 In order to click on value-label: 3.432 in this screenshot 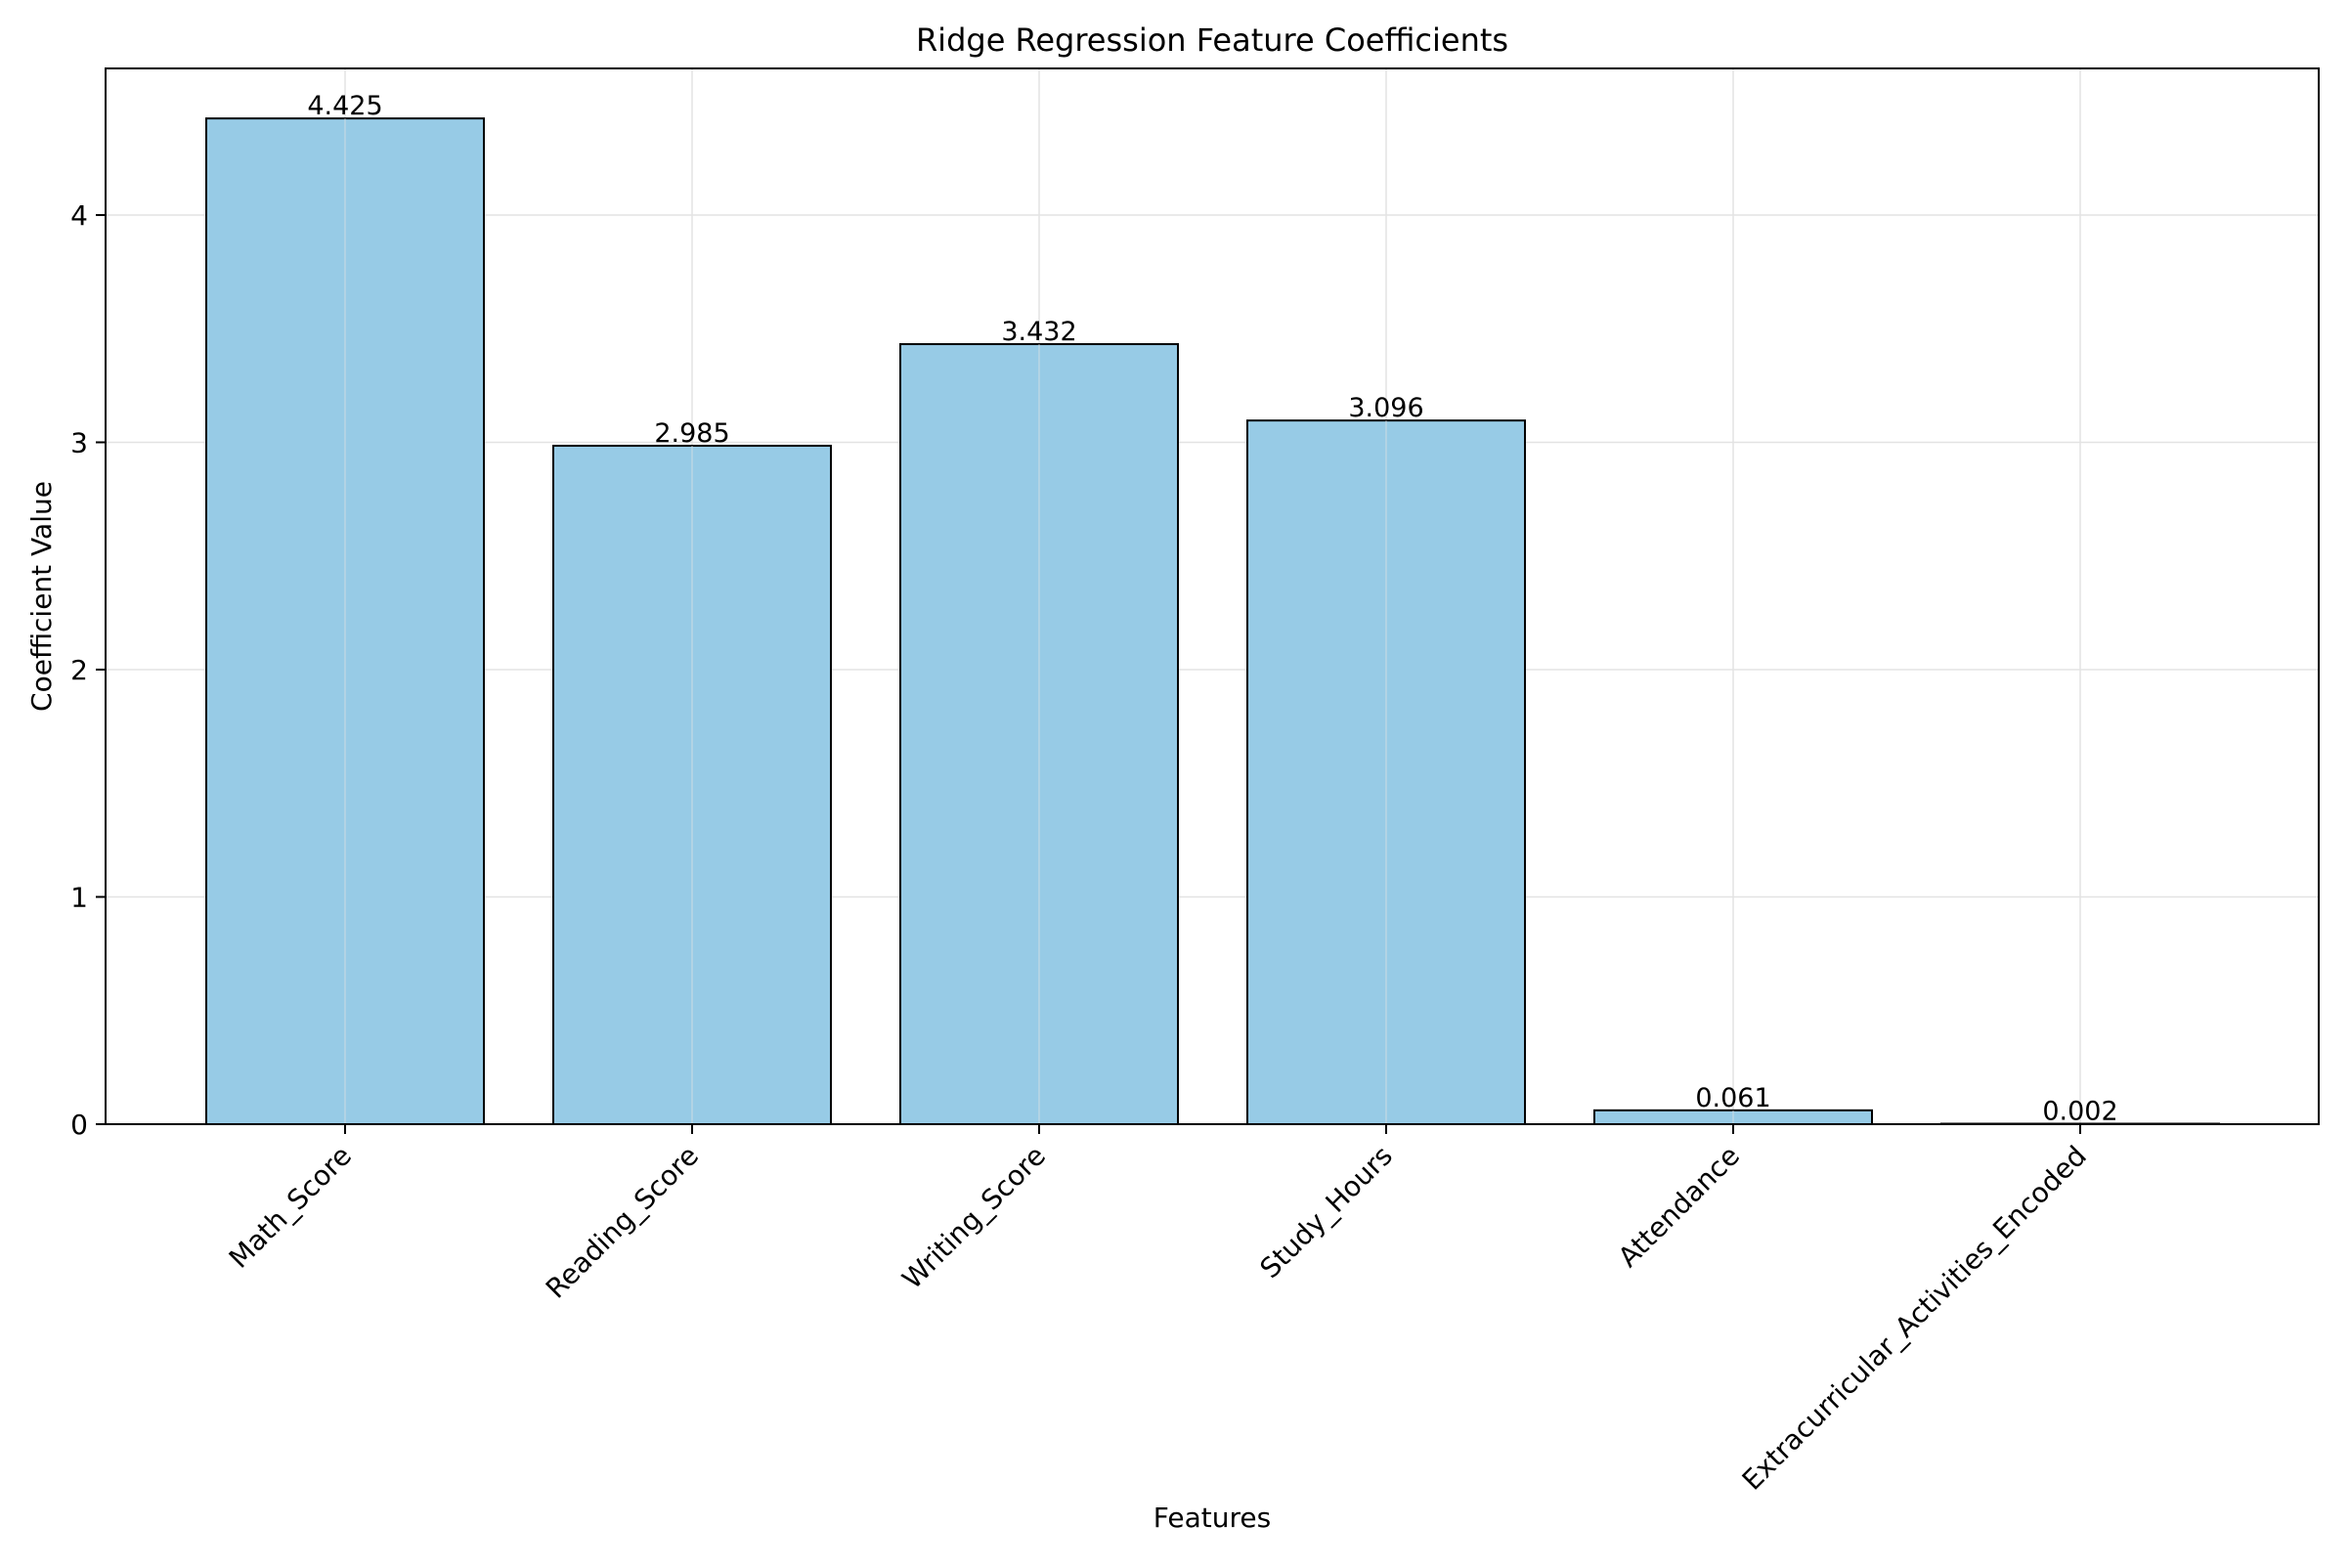, I will do `click(1038, 332)`.